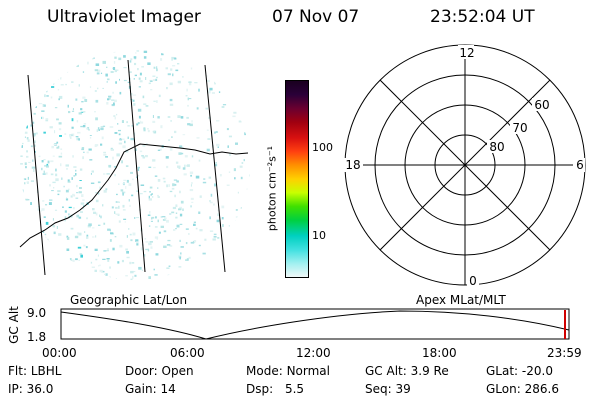  What do you see at coordinates (388, 389) in the screenshot?
I see `info-seq: Seq: 39` at bounding box center [388, 389].